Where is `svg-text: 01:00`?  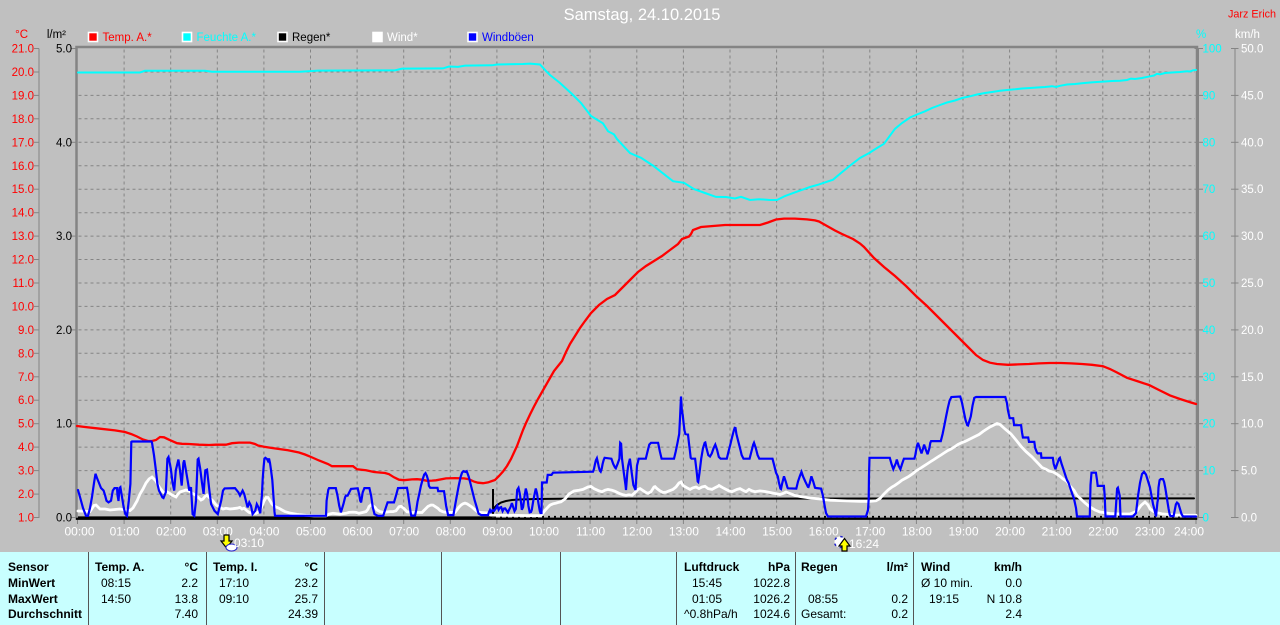 svg-text: 01:00 is located at coordinates (125, 532).